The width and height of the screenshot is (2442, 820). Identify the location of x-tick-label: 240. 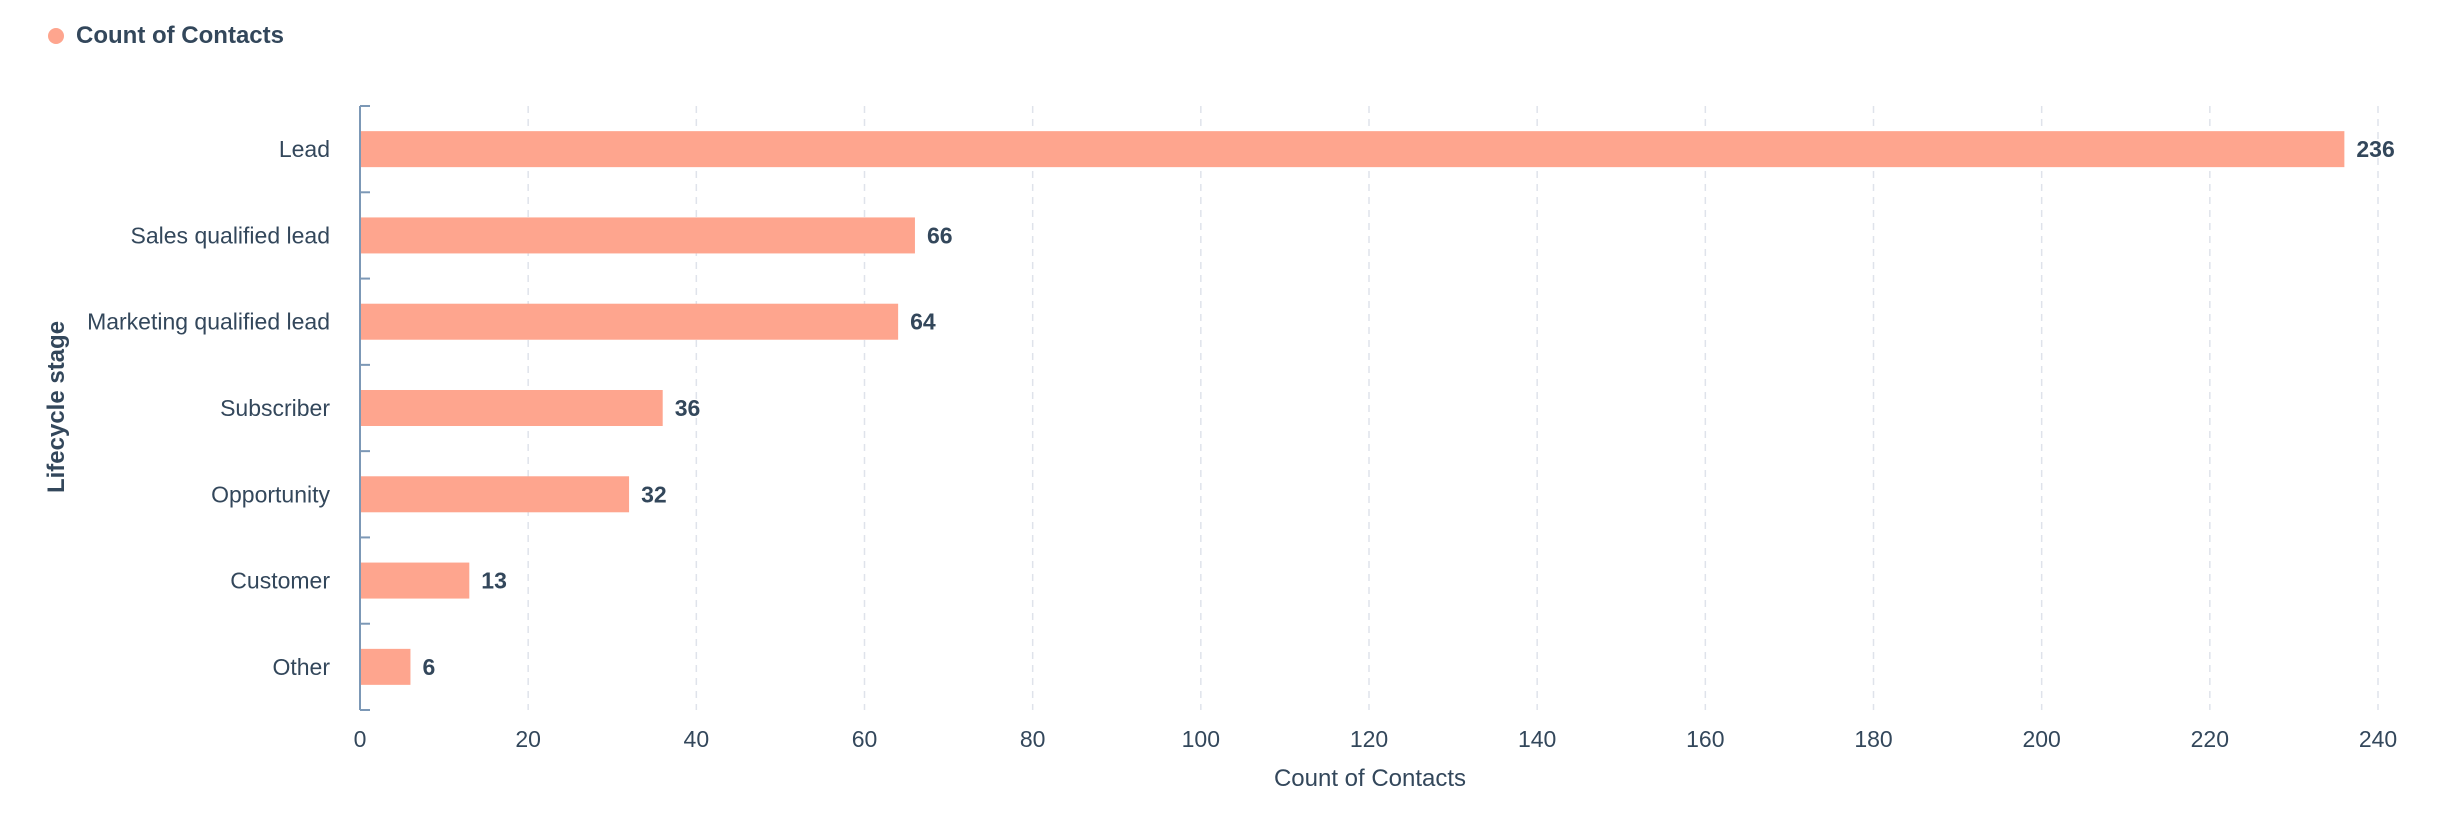
(2378, 739).